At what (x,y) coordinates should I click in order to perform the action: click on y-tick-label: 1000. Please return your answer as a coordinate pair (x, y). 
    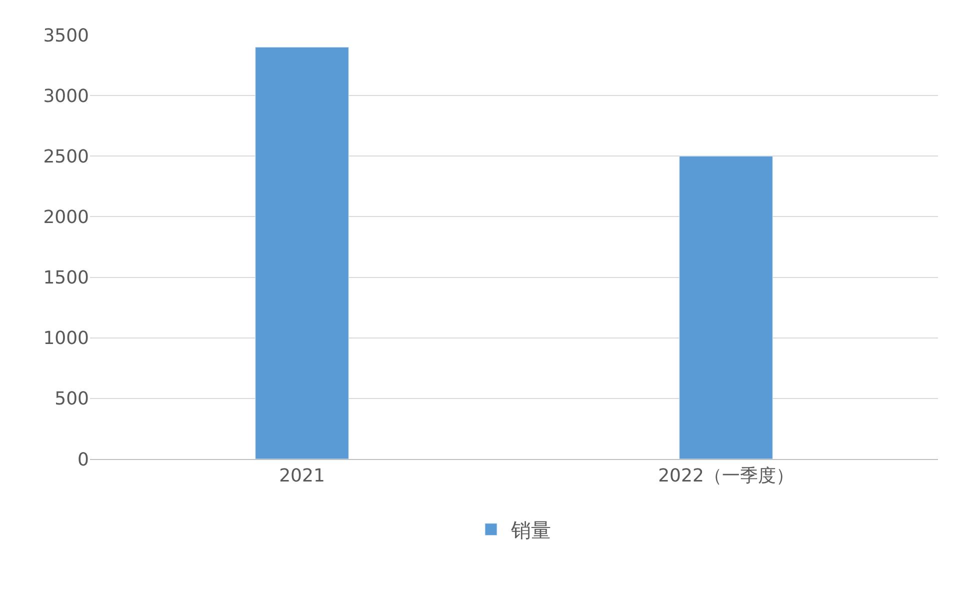
    Looking at the image, I should click on (66, 339).